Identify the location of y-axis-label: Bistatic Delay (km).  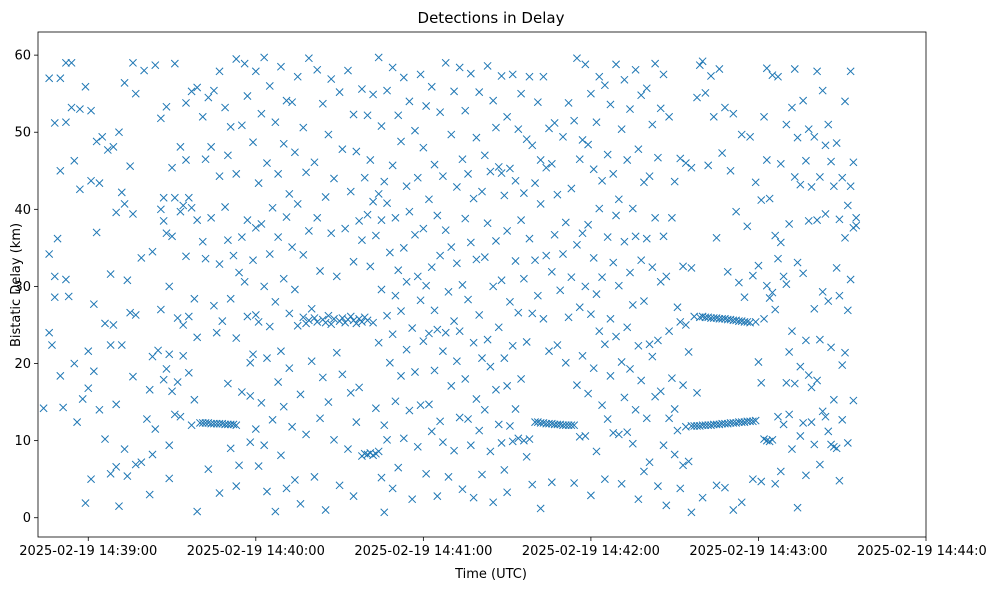
(16, 285).